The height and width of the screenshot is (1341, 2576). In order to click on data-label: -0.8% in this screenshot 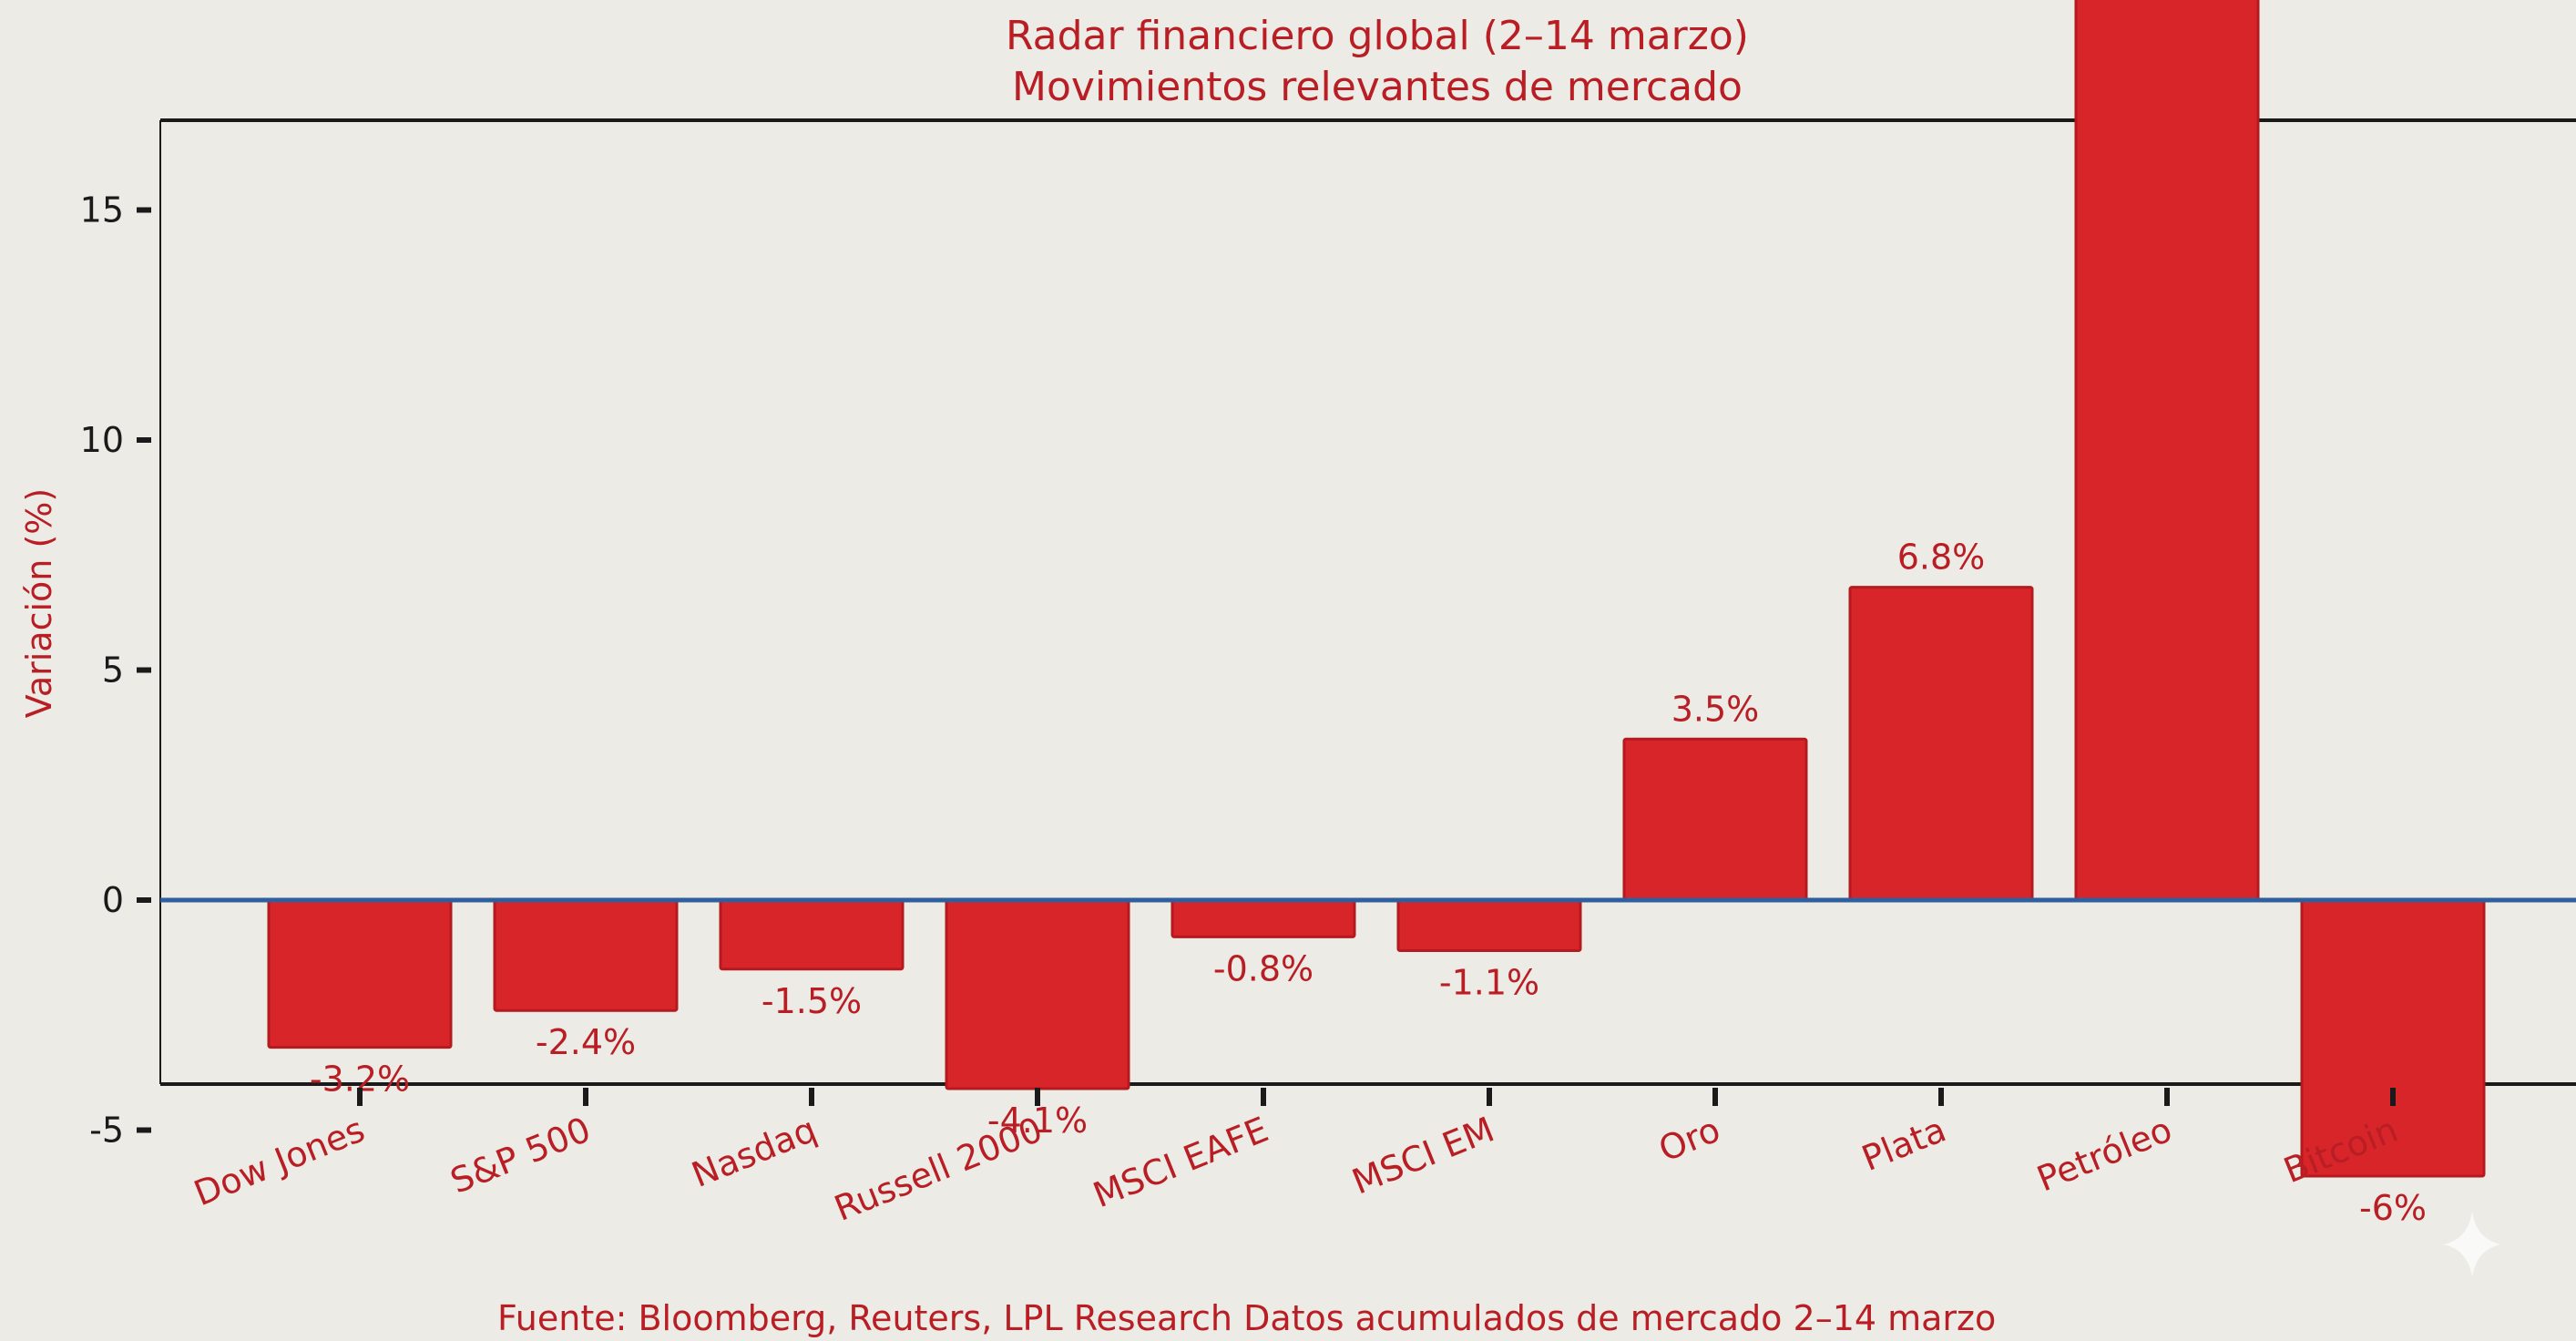, I will do `click(1263, 968)`.